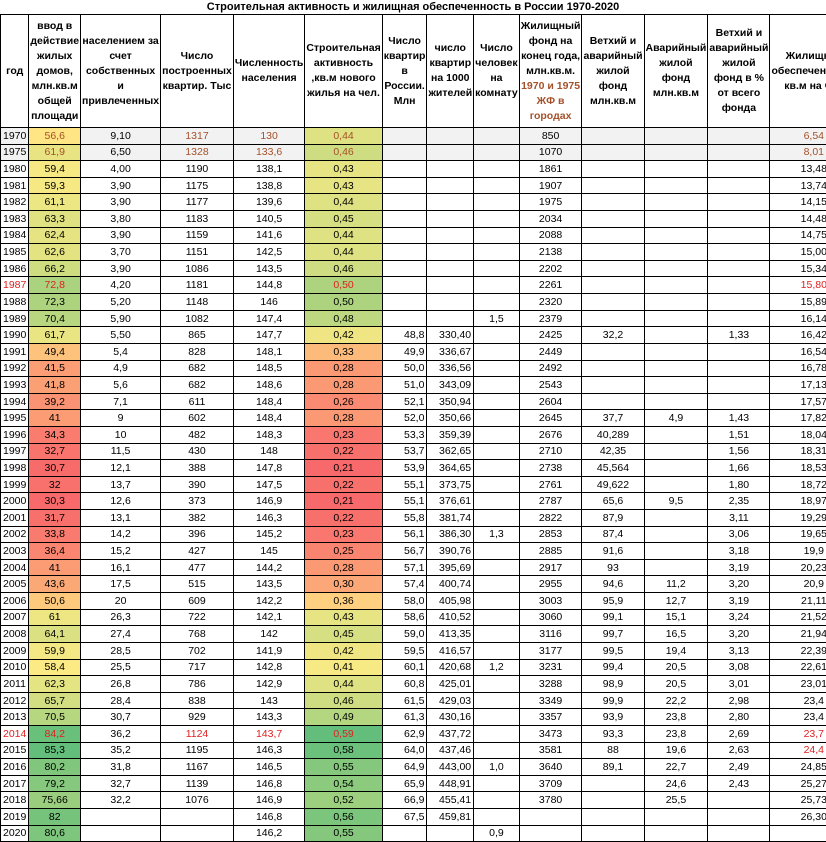 The image size is (826, 842). I want to click on cell-dilapidated: 88, so click(613, 750).